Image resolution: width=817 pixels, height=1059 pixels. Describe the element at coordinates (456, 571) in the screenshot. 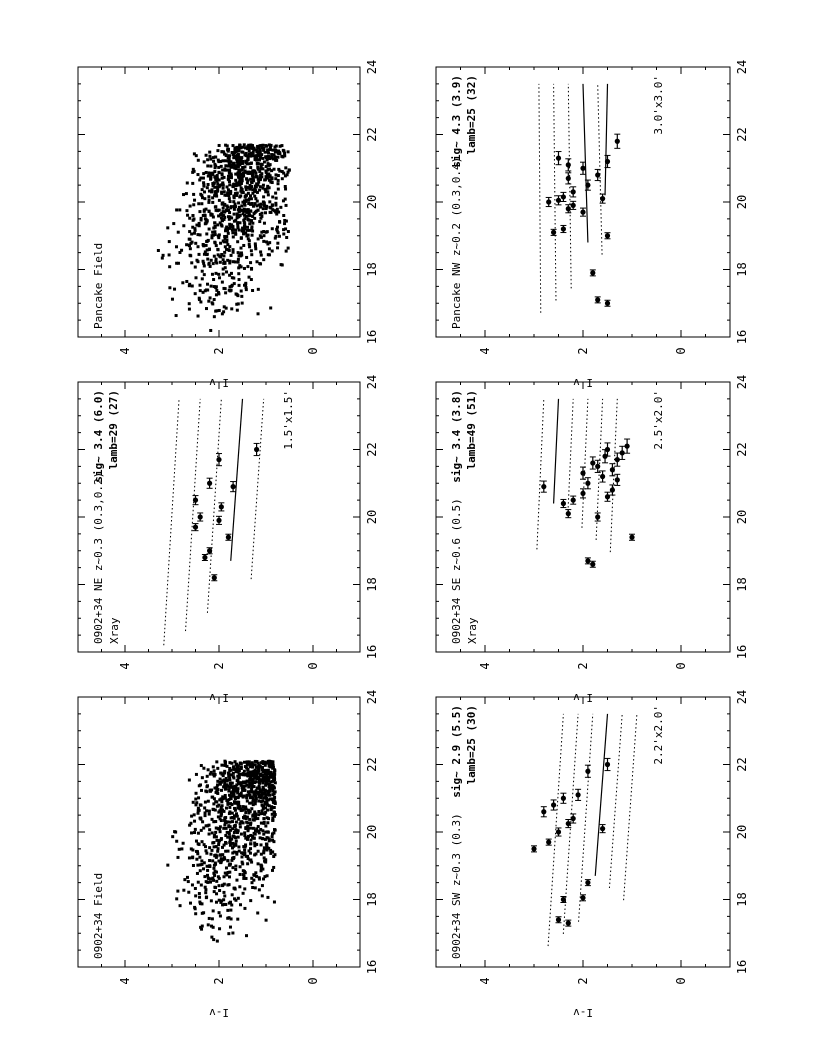

I see `panel-annotation: 0902+34 SE z~0.6 (0.5)` at that location.